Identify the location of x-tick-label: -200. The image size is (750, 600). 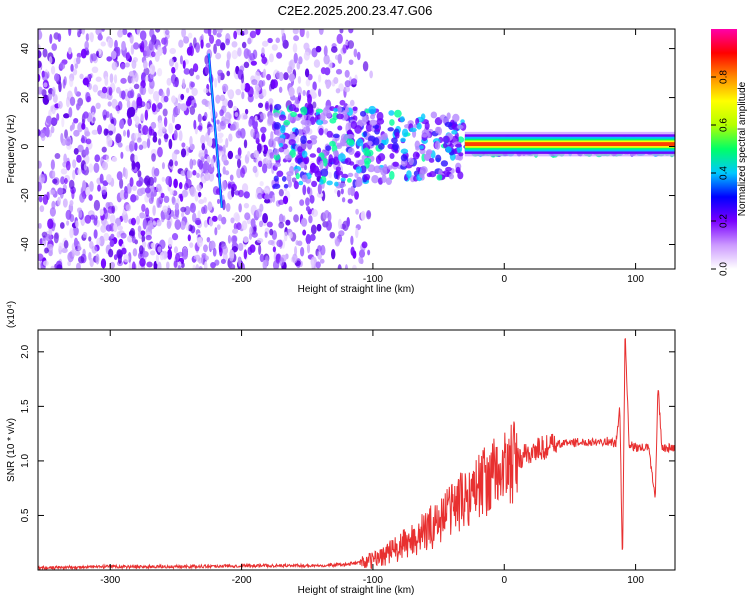
(242, 279).